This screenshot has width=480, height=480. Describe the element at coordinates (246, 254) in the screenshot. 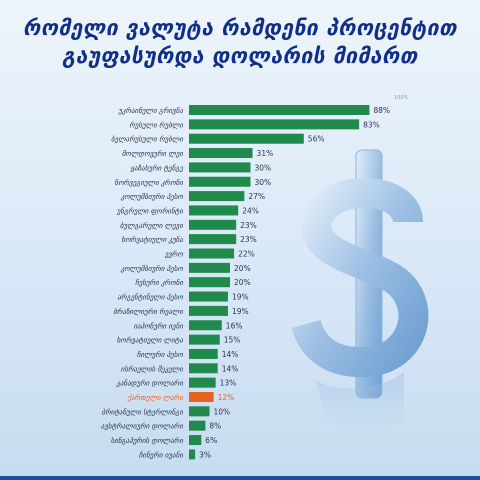

I see `value-label: 22%` at that location.